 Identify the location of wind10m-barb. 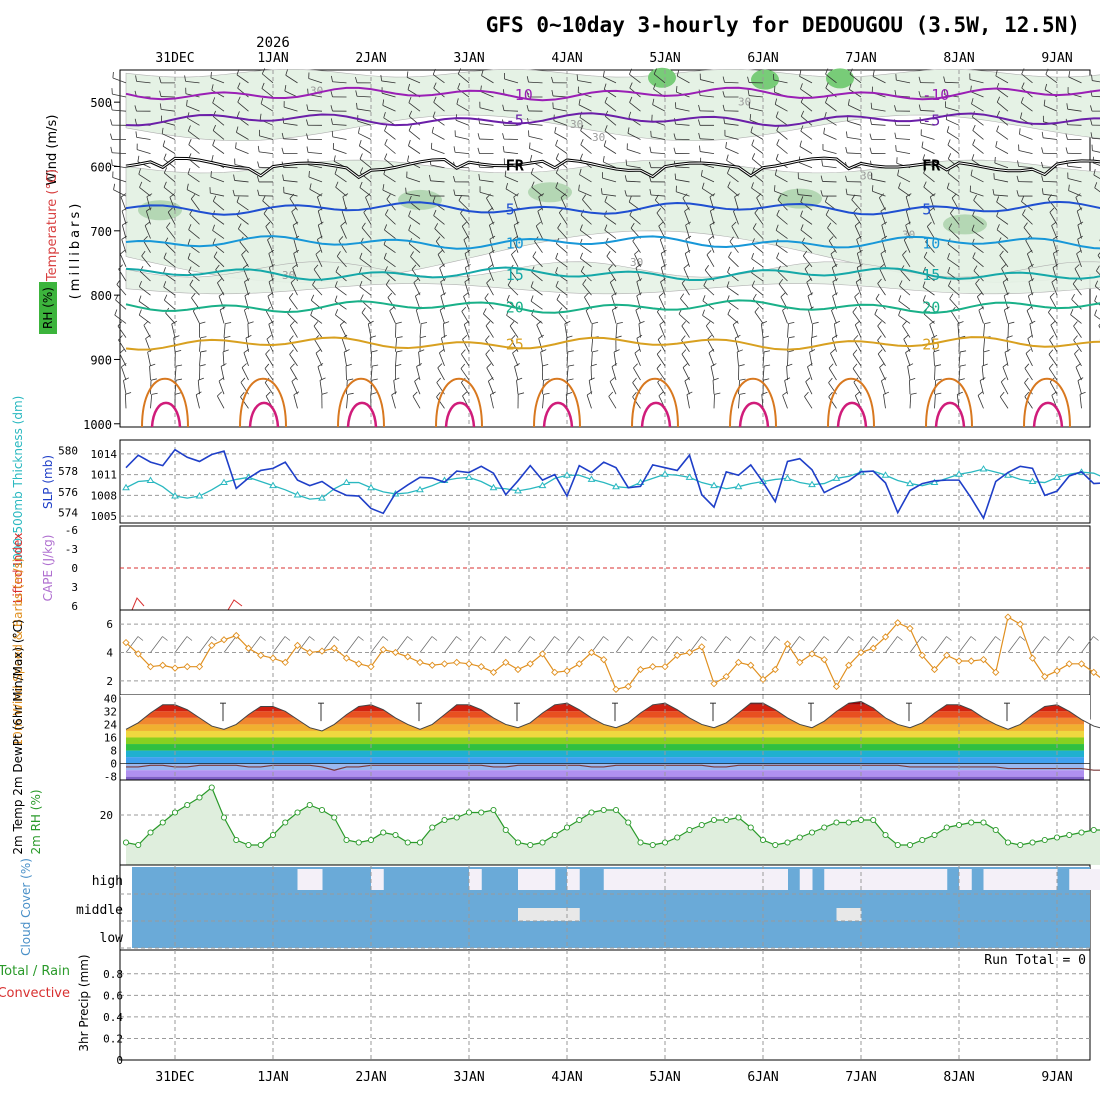
(475, 644).